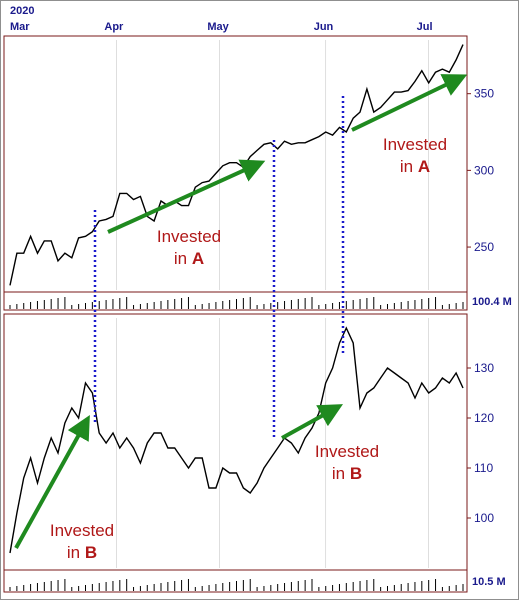 This screenshot has height=600, width=519. I want to click on top-volume-label: 100.4 M, so click(492, 302).